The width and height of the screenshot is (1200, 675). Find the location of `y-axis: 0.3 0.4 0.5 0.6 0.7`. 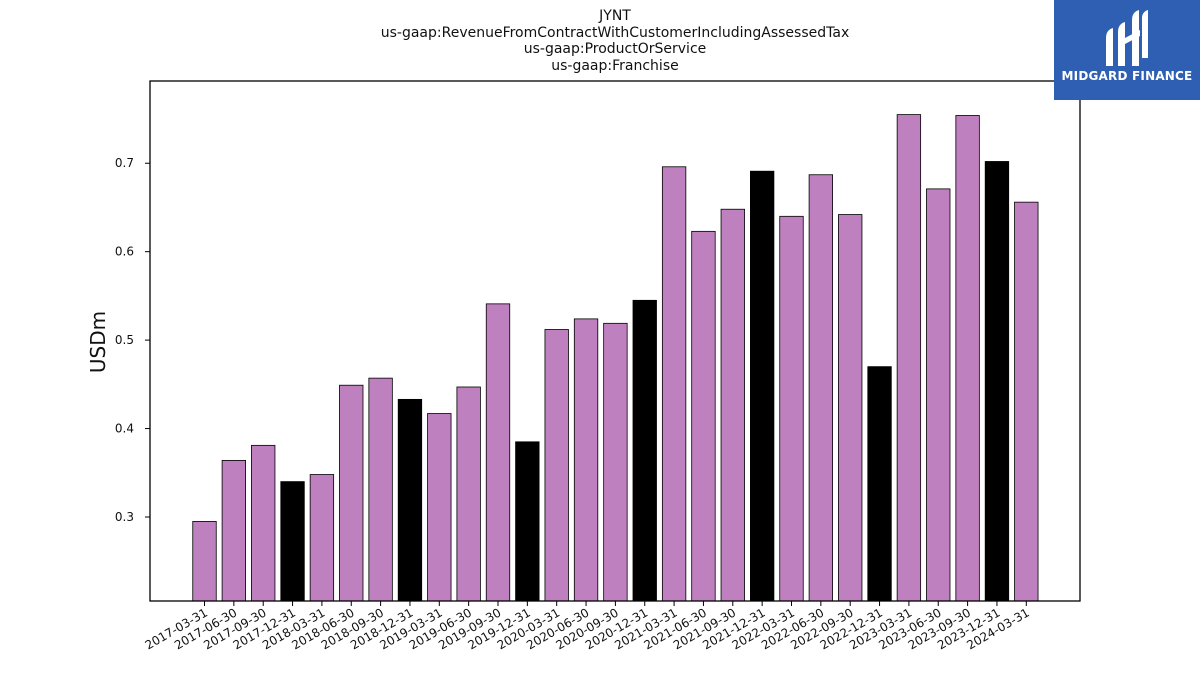

y-axis: 0.3 0.4 0.5 0.6 0.7 is located at coordinates (132, 340).